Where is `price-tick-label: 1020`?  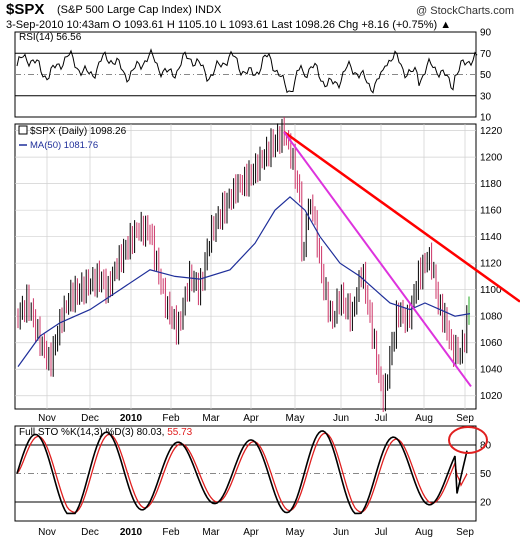 price-tick-label: 1020 is located at coordinates (491, 396).